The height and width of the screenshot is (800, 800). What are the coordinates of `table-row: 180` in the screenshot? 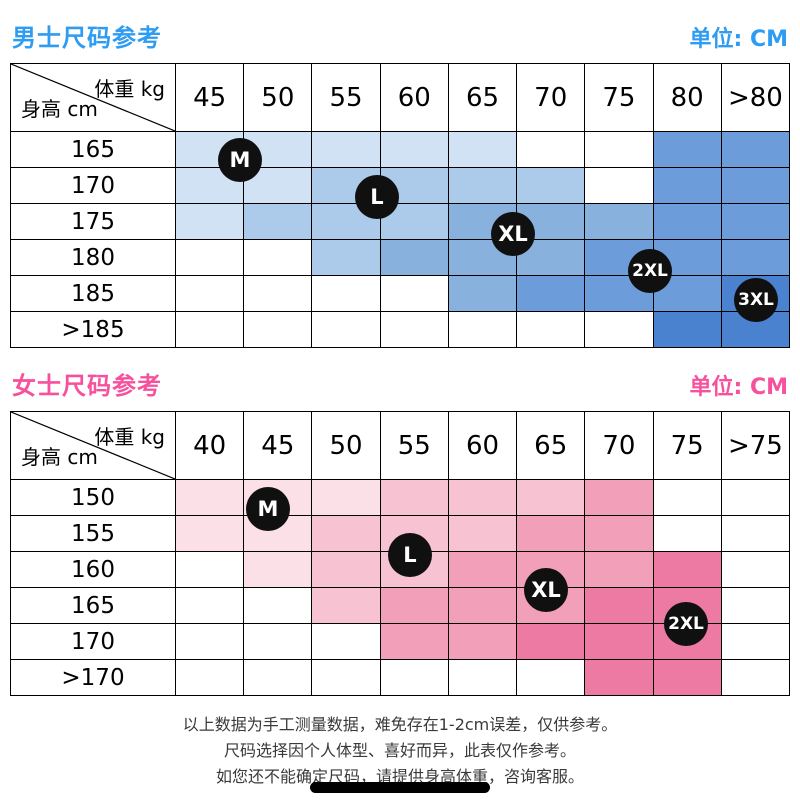 It's located at (400, 257).